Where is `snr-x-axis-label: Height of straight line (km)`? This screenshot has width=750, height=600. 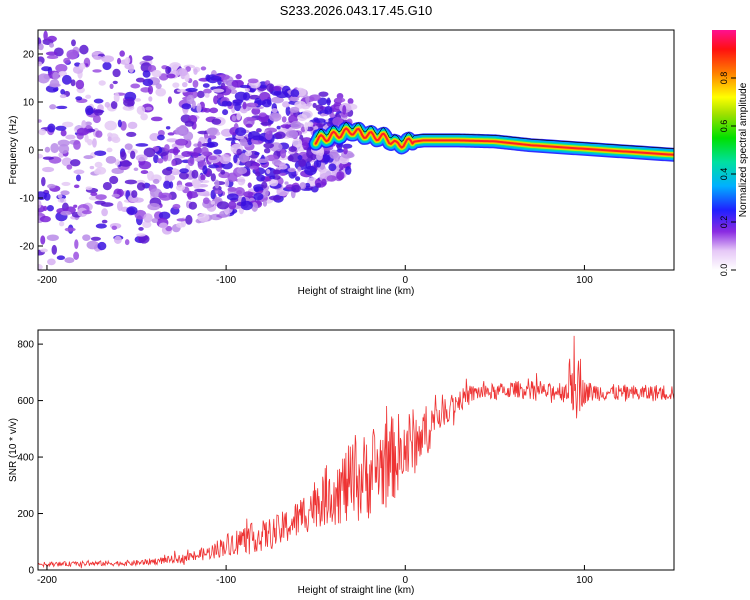
snr-x-axis-label: Height of straight line (km) is located at coordinates (356, 590).